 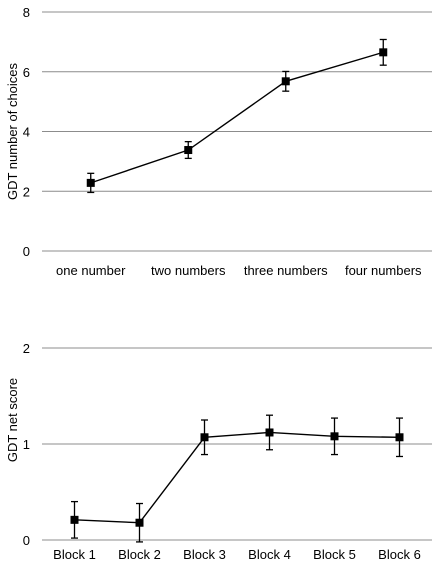 What do you see at coordinates (269, 554) in the screenshot?
I see `x-tick-label: Block 4` at bounding box center [269, 554].